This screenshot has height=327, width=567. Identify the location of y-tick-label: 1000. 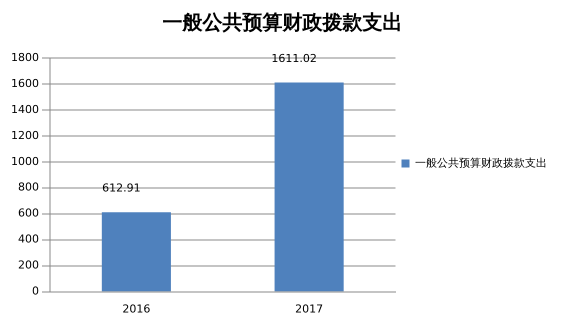
(24, 161).